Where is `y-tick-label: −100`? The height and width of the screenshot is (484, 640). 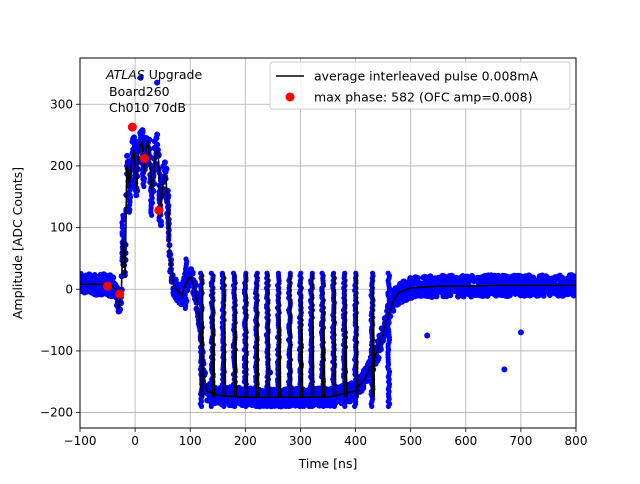 y-tick-label: −100 is located at coordinates (56, 351).